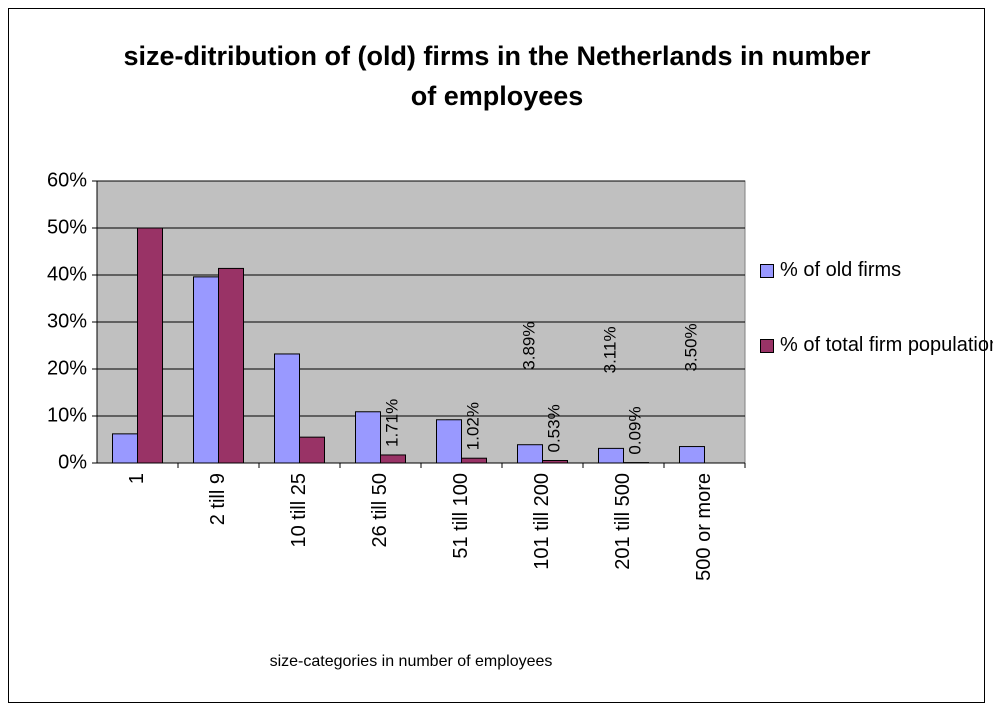  Describe the element at coordinates (528, 346) in the screenshot. I see `data-label: 3.89%` at that location.